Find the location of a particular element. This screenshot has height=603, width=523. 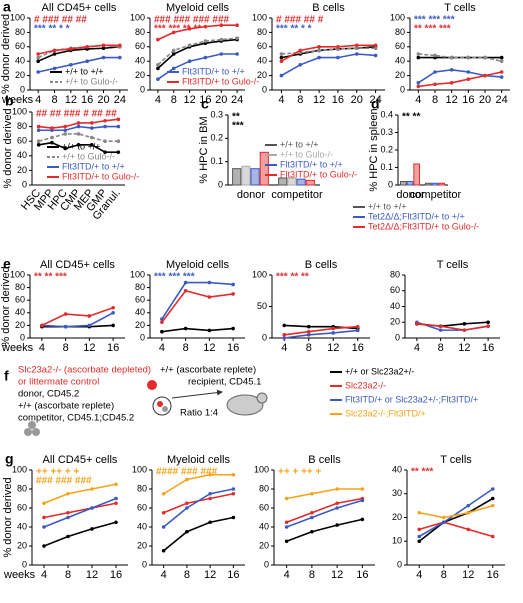

y-axis-label: % HPC in spleen is located at coordinates (374, 149).